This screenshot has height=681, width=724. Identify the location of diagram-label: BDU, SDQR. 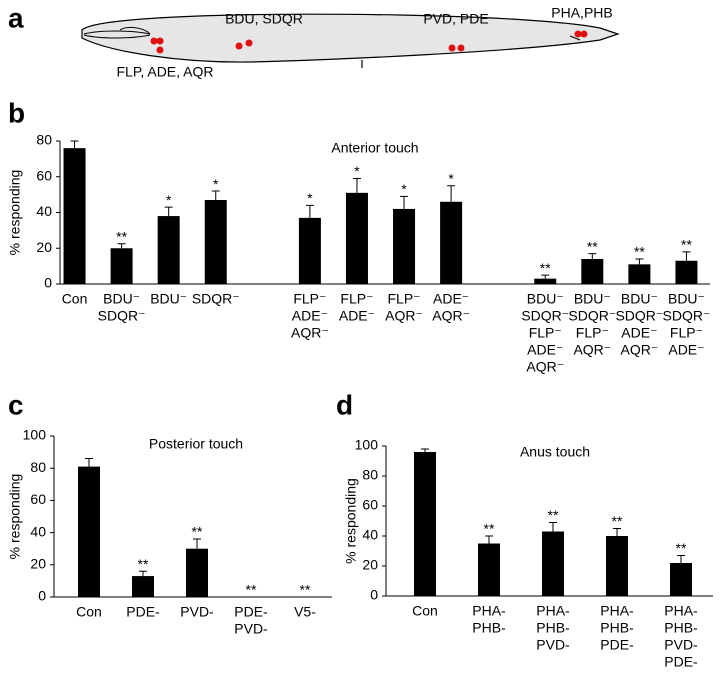
(264, 19).